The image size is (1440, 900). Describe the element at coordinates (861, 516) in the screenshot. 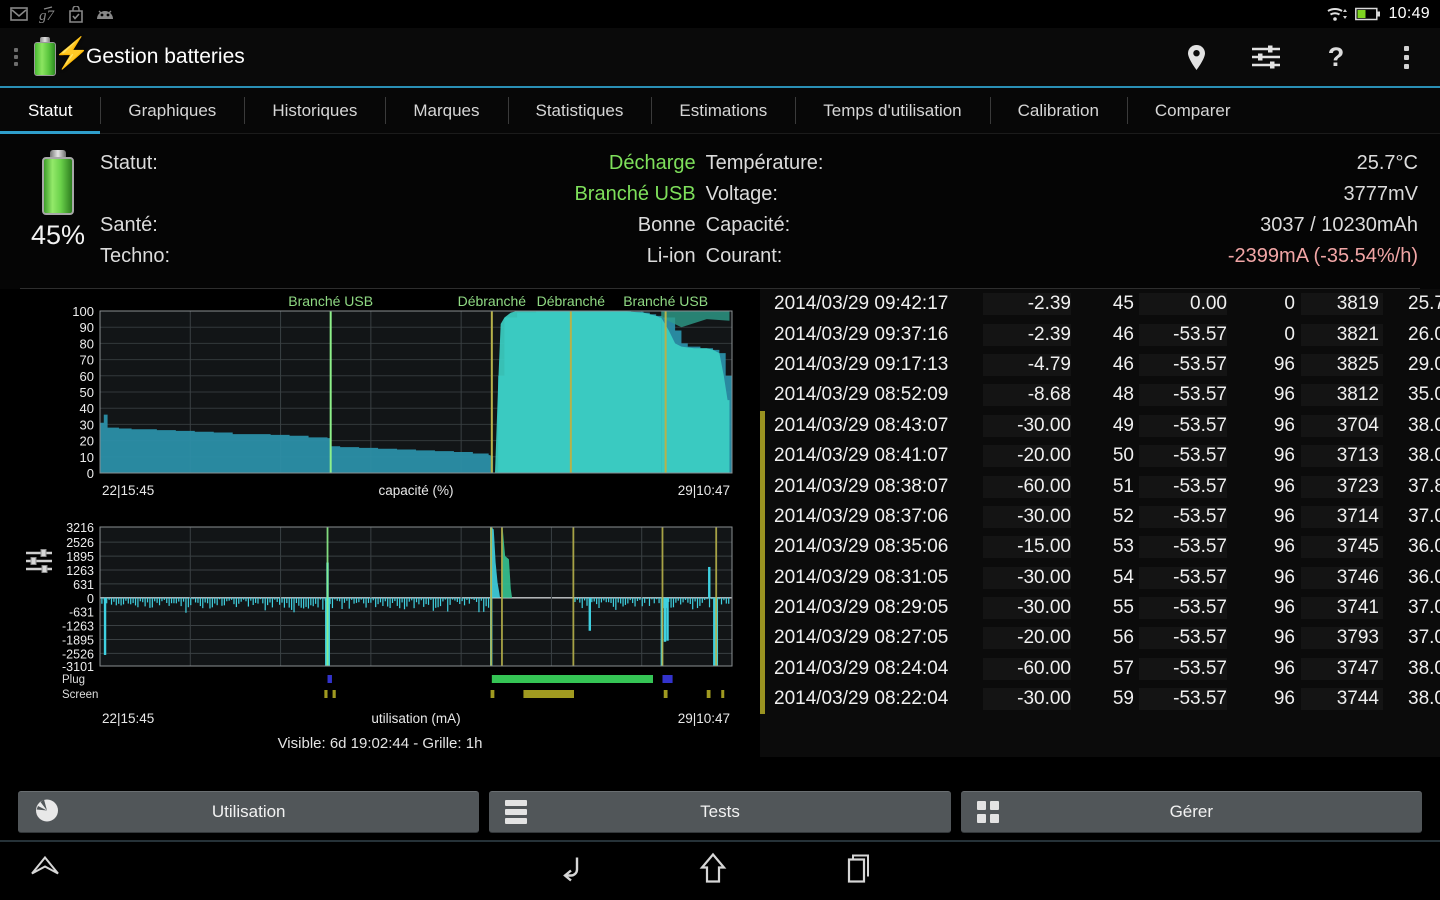

I see `cell-date: 2014/03/29 08:37:06` at that location.